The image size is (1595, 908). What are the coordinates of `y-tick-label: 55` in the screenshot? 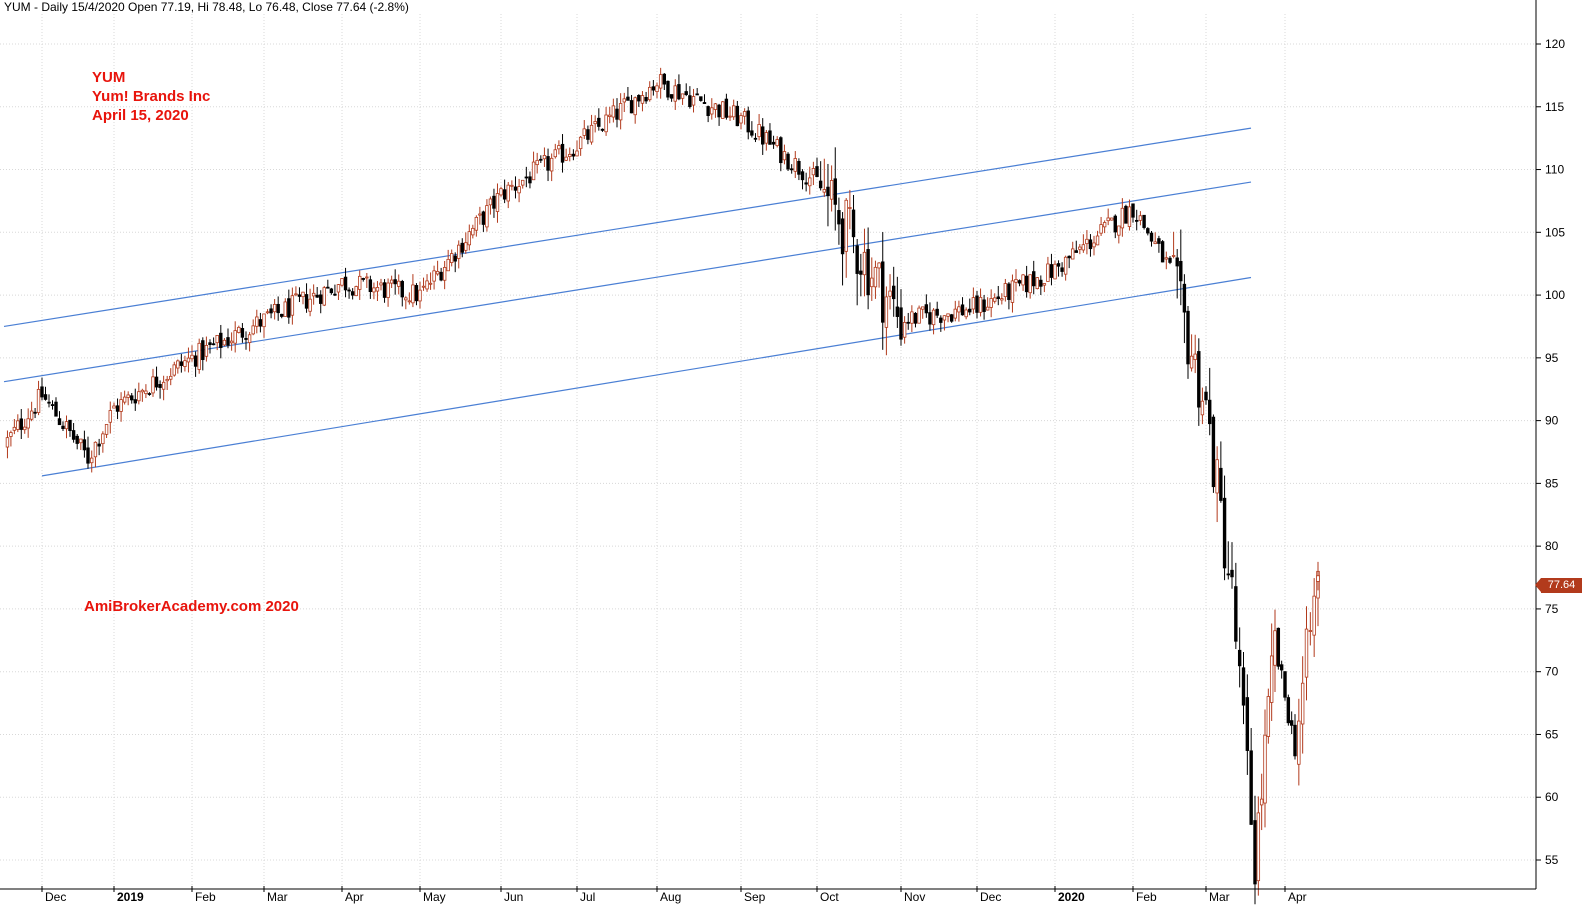 It's located at (1552, 860).